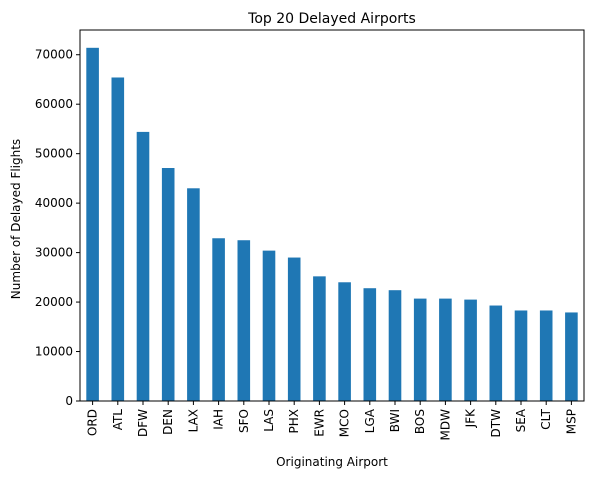  Describe the element at coordinates (332, 462) in the screenshot. I see `x-axis-label: Originating Airport` at that location.